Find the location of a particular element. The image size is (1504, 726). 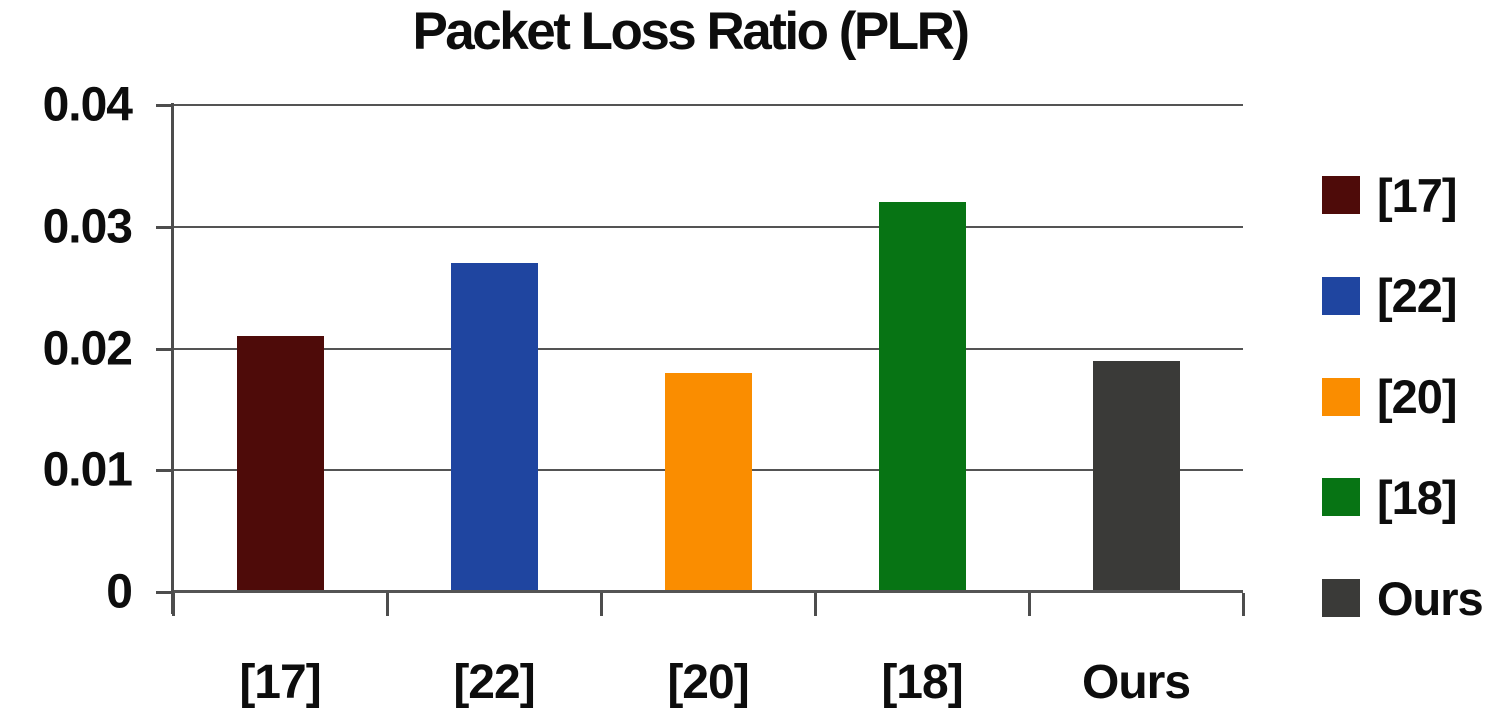

legend-label-[22]: [22] is located at coordinates (1417, 296).